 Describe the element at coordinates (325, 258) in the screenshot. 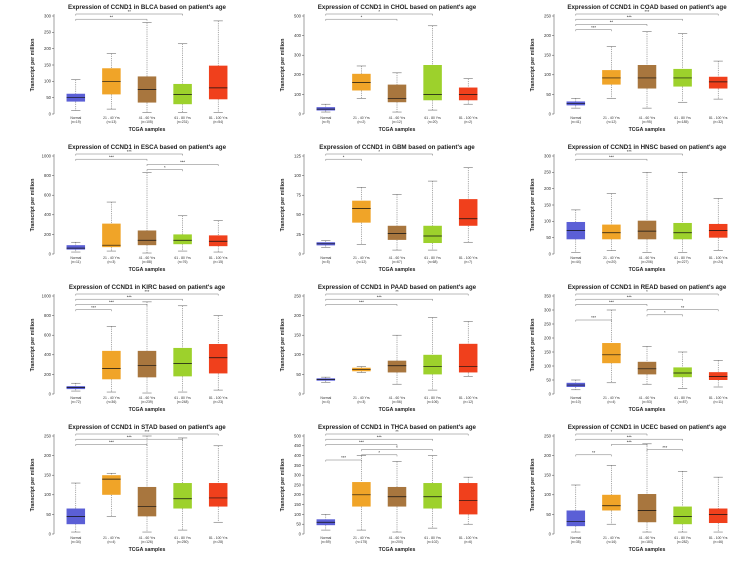

I see `category-label: Normal` at that location.